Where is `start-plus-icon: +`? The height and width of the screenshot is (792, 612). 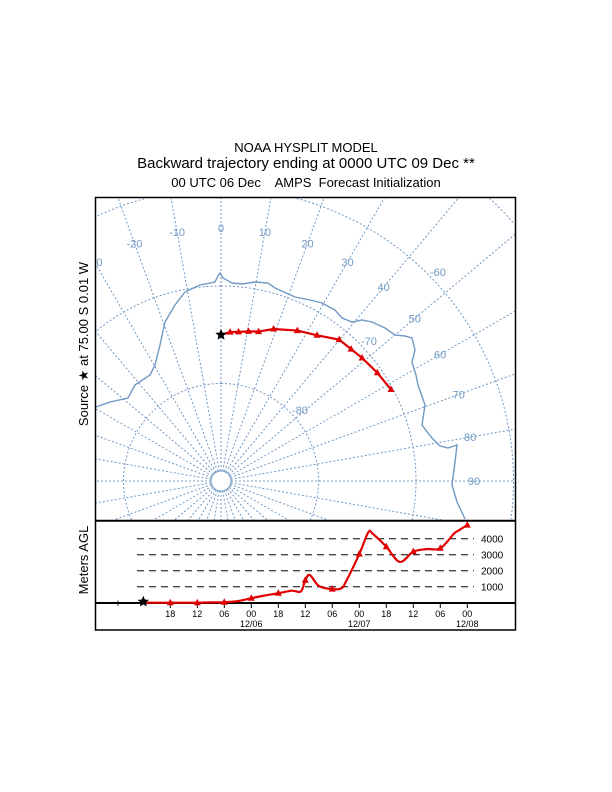
start-plus-icon: + is located at coordinates (118, 604).